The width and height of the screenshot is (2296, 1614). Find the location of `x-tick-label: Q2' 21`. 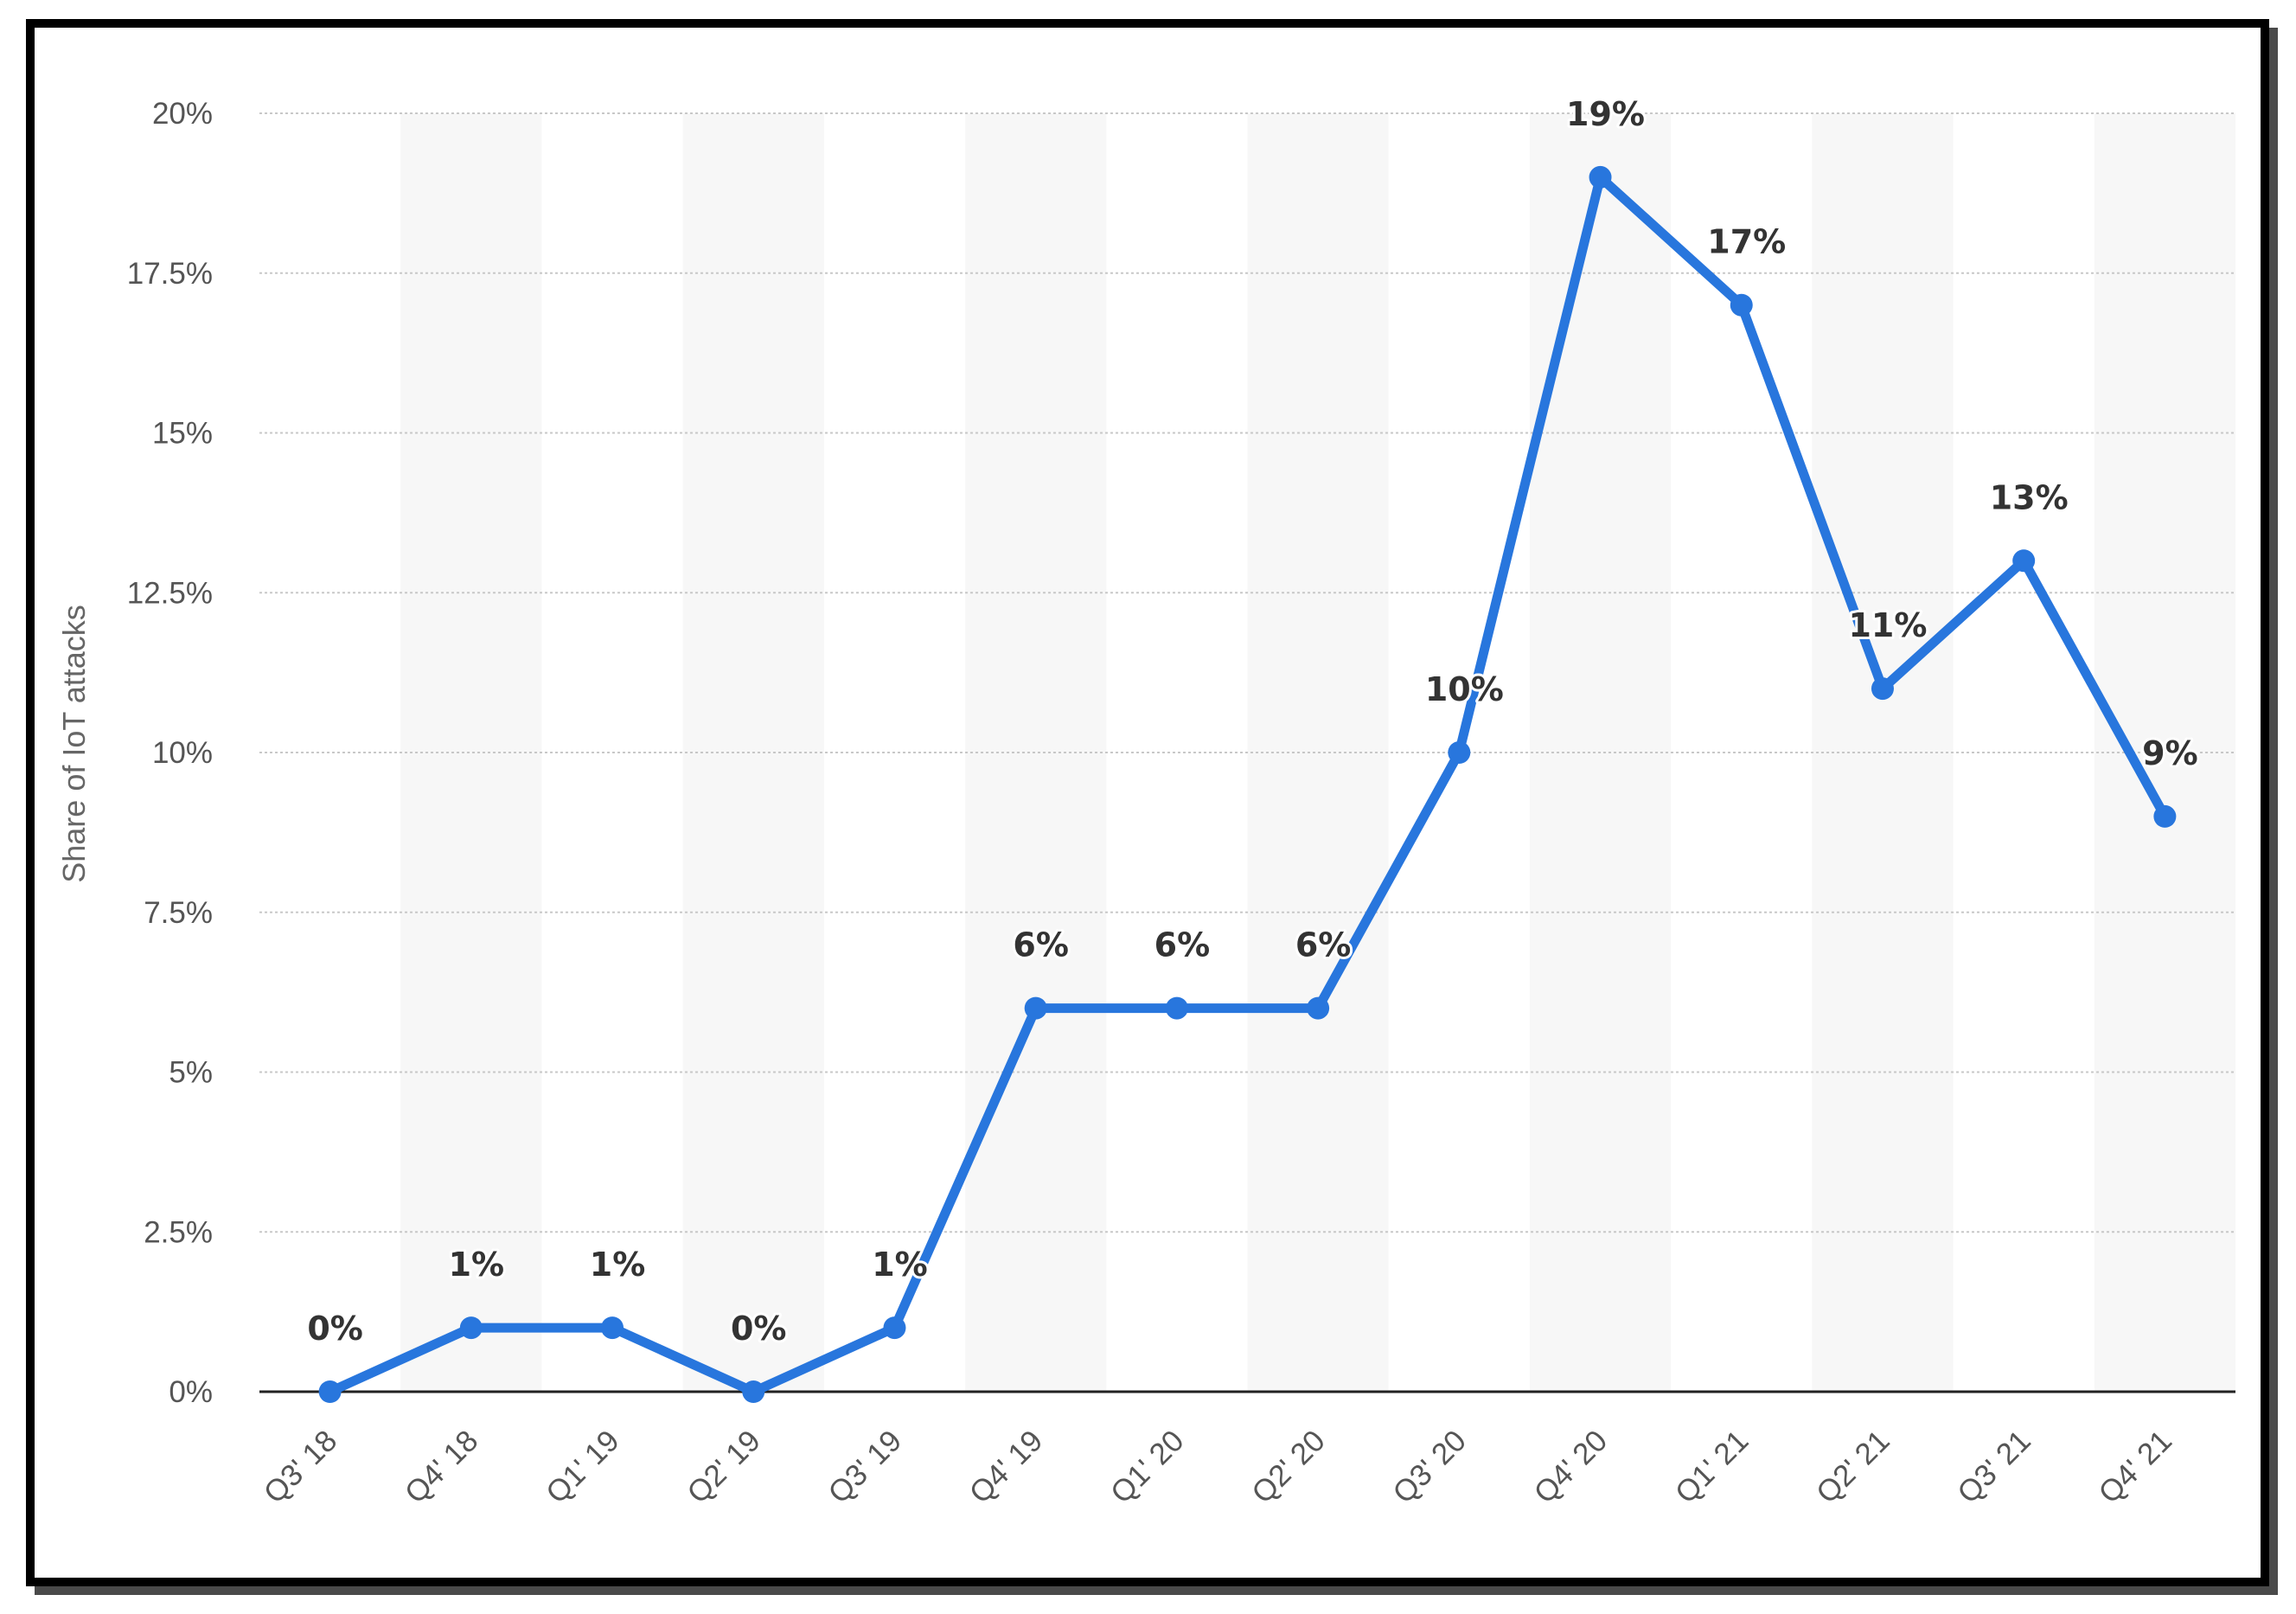

x-tick-label: Q2' 21 is located at coordinates (1853, 1467).